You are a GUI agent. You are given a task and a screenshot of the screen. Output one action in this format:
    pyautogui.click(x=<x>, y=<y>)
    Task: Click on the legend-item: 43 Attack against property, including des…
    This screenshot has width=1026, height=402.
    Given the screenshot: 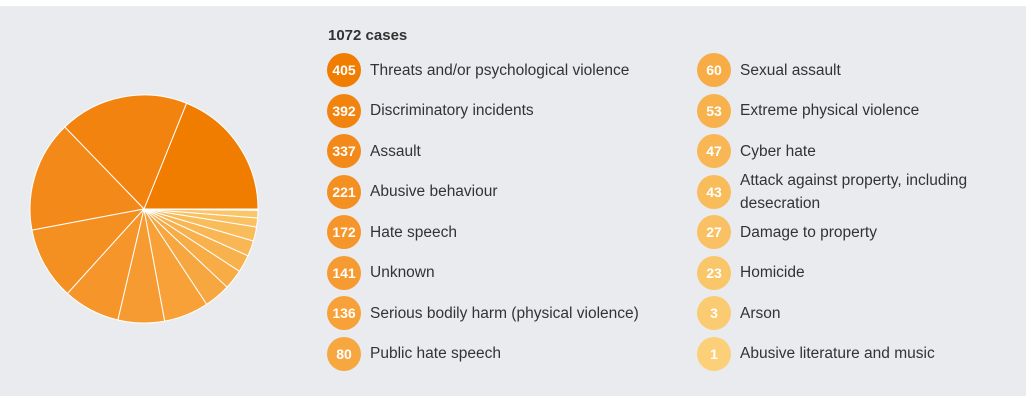 What is the action you would take?
    pyautogui.click(x=843, y=192)
    